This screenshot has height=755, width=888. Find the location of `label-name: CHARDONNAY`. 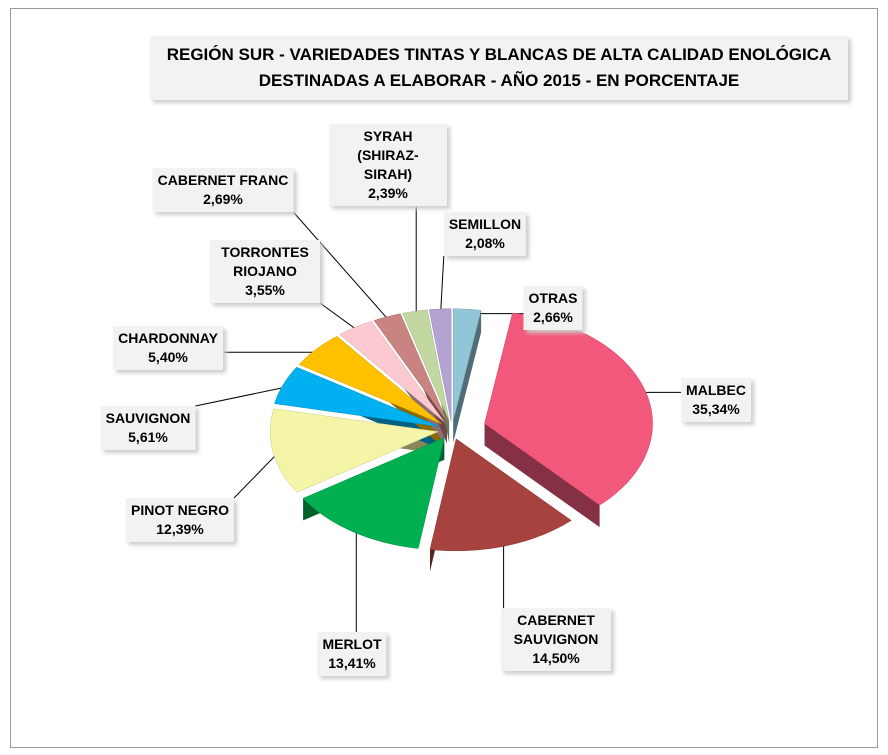

label-name: CHARDONNAY is located at coordinates (168, 338).